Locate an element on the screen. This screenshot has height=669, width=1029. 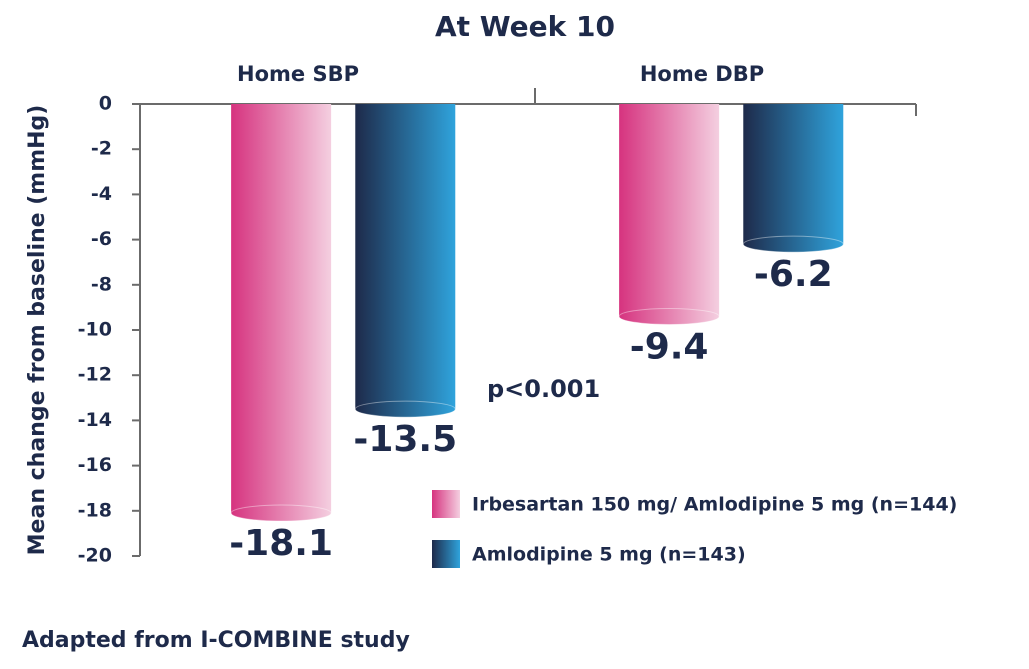
x-tick-label: Home SBP is located at coordinates (298, 74).